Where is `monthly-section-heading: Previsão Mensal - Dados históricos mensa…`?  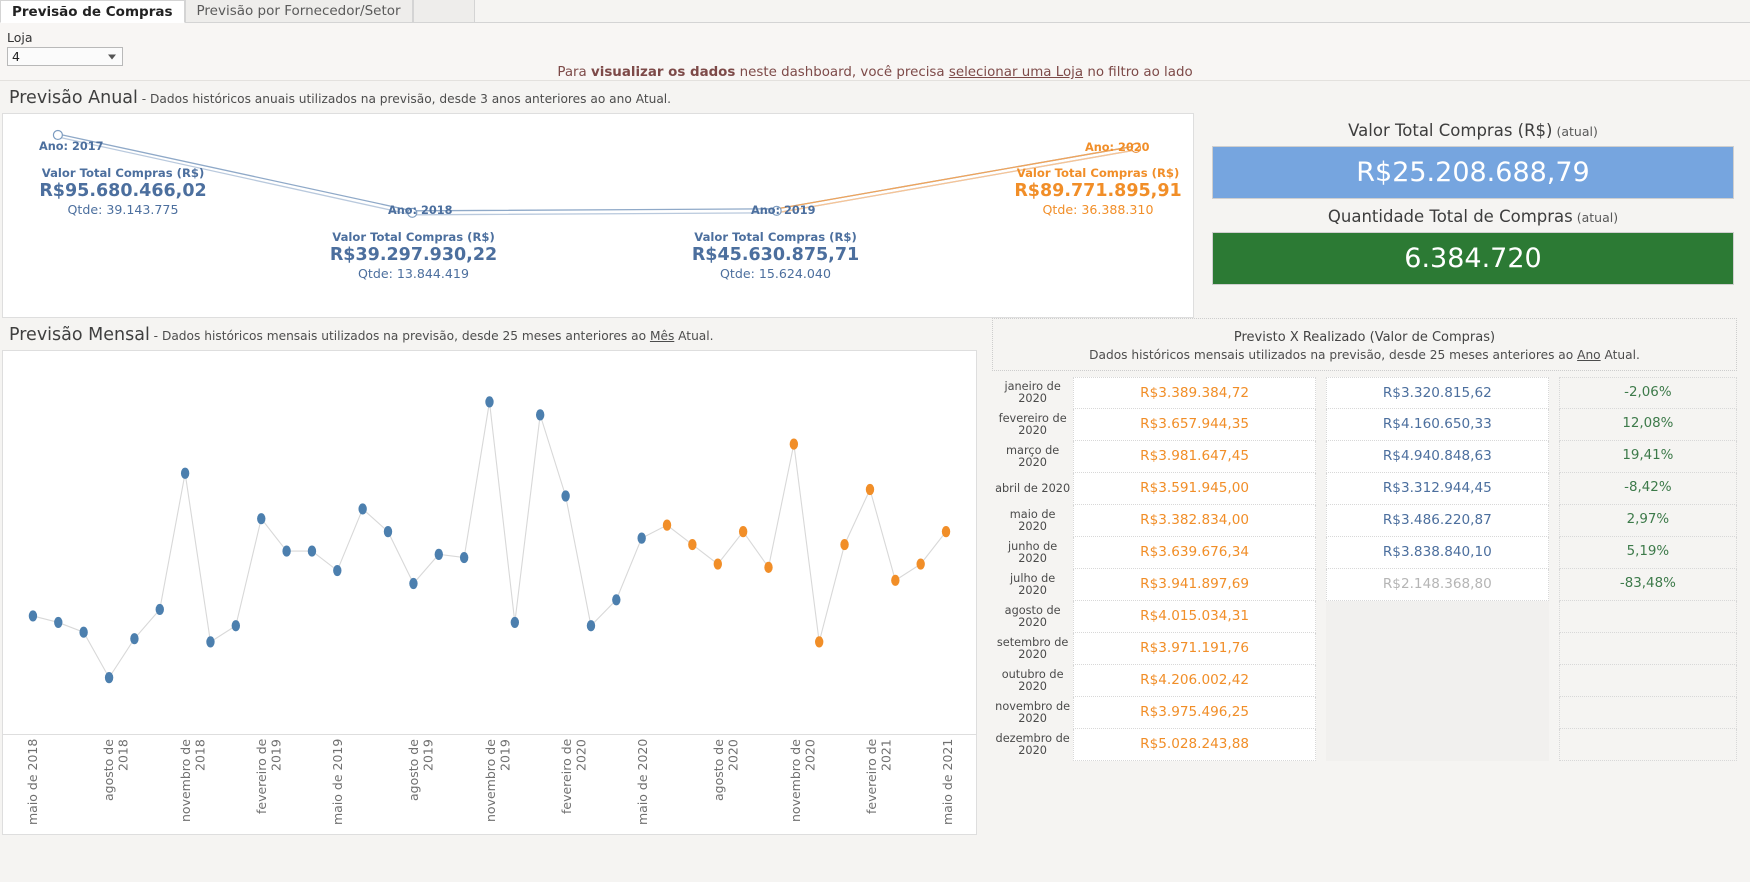
monthly-section-heading: Previsão Mensal - Dados históricos mensa… is located at coordinates (490, 334).